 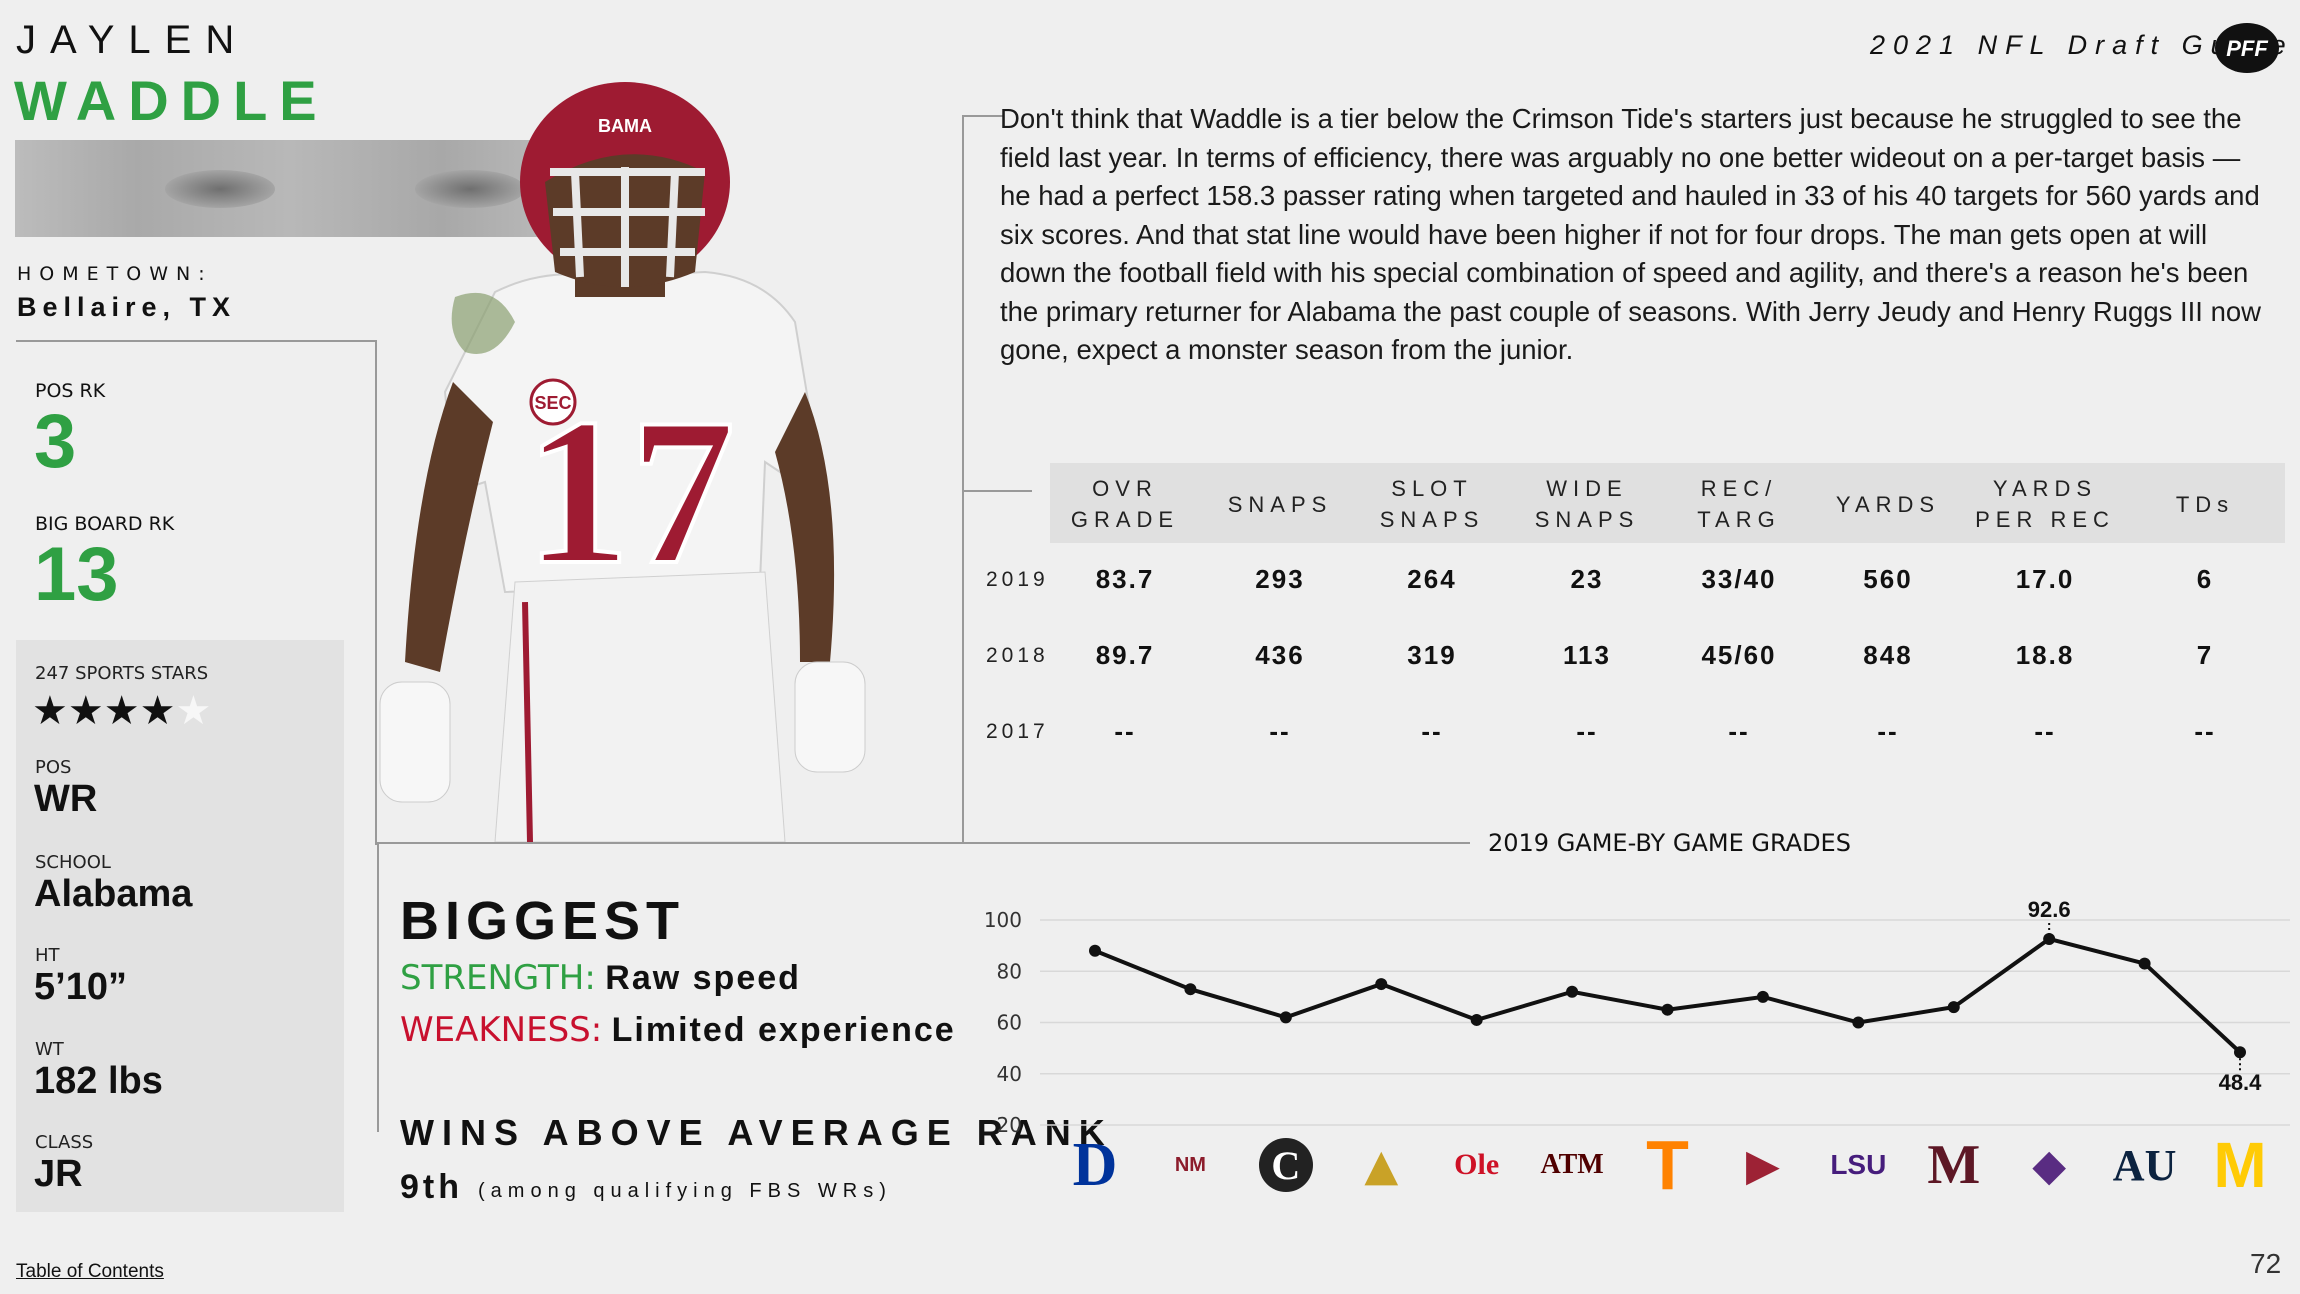 I want to click on new-mexico-state-logo-icon: NM, so click(x=1190, y=1164).